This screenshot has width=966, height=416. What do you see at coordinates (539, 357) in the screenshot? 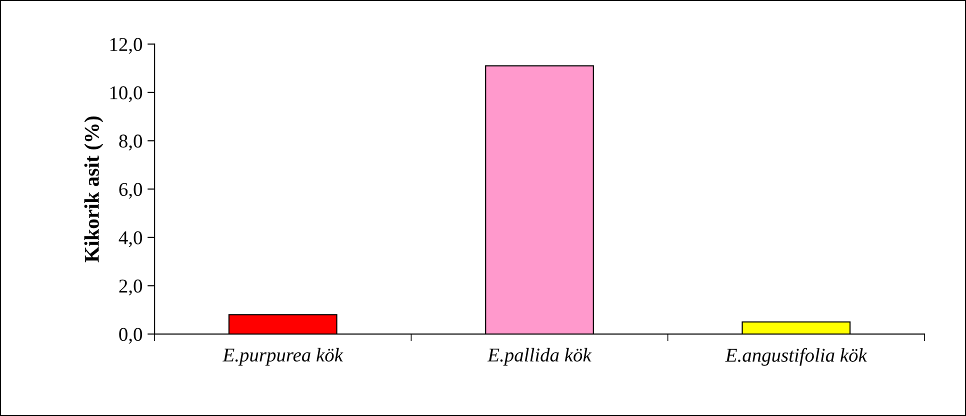
I see `x-tick-label: E.pallida kök` at bounding box center [539, 357].